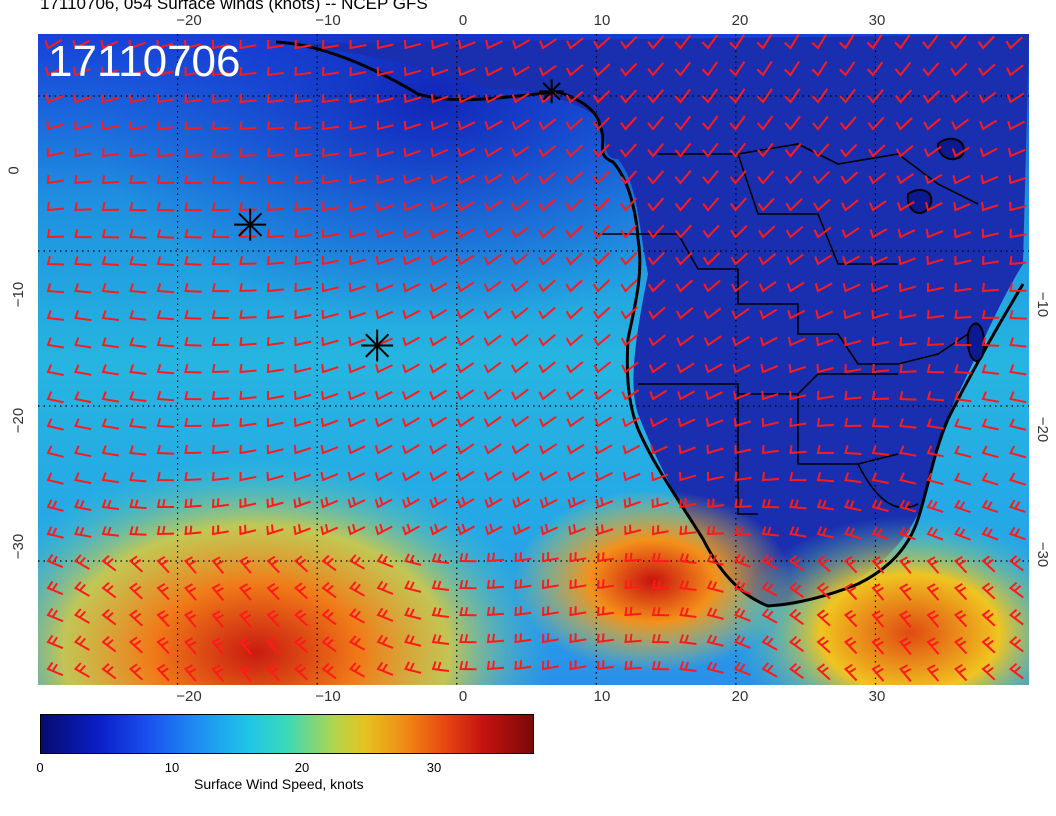 Image resolution: width=1056 pixels, height=816 pixels. Describe the element at coordinates (172, 767) in the screenshot. I see `colorbar-tick: 10` at that location.